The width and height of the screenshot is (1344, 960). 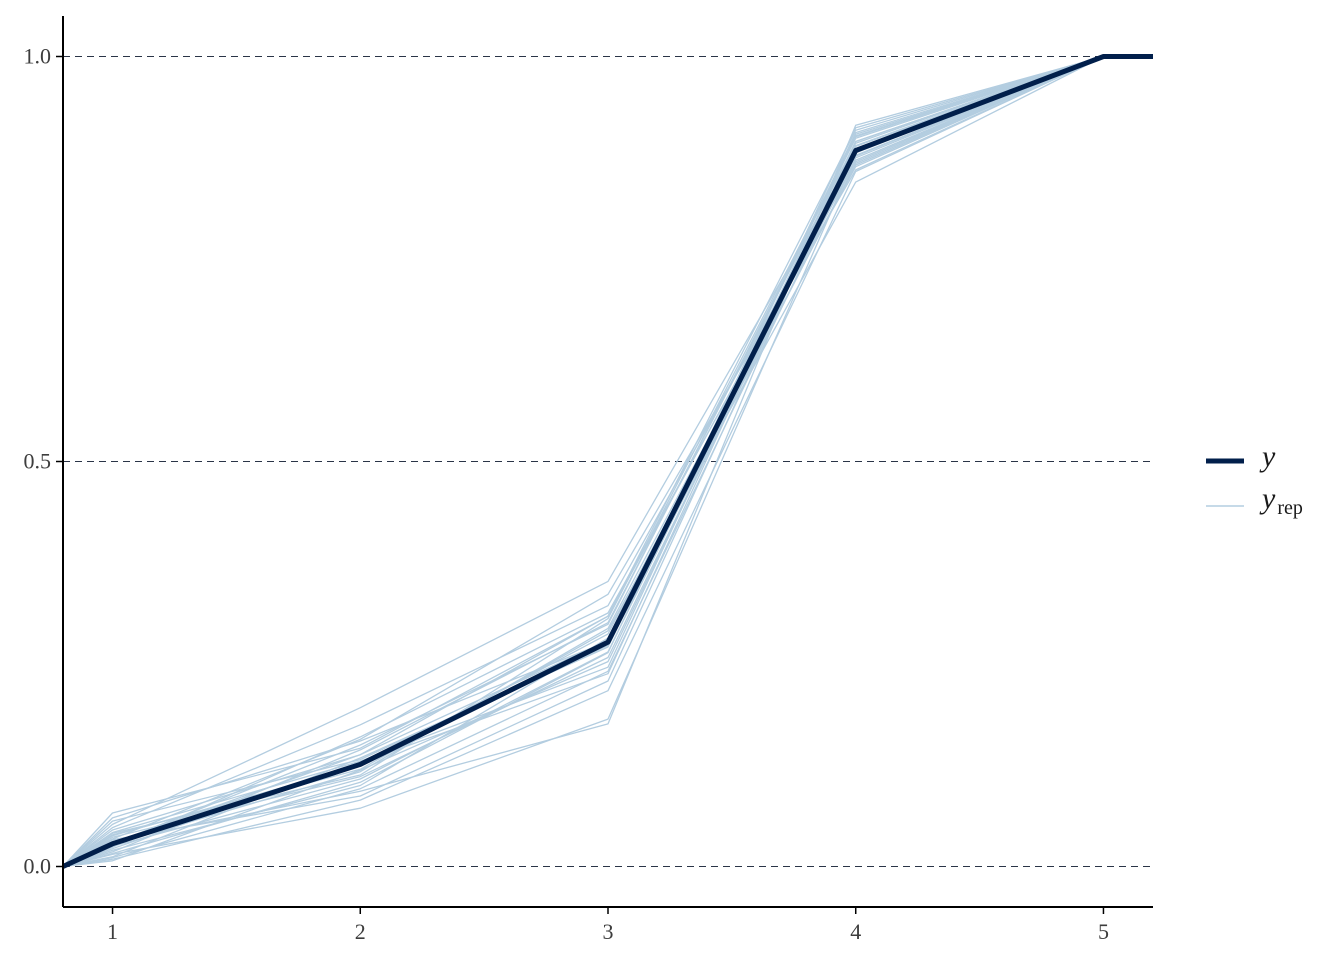 I want to click on x-tick-label: 1, so click(x=112, y=931).